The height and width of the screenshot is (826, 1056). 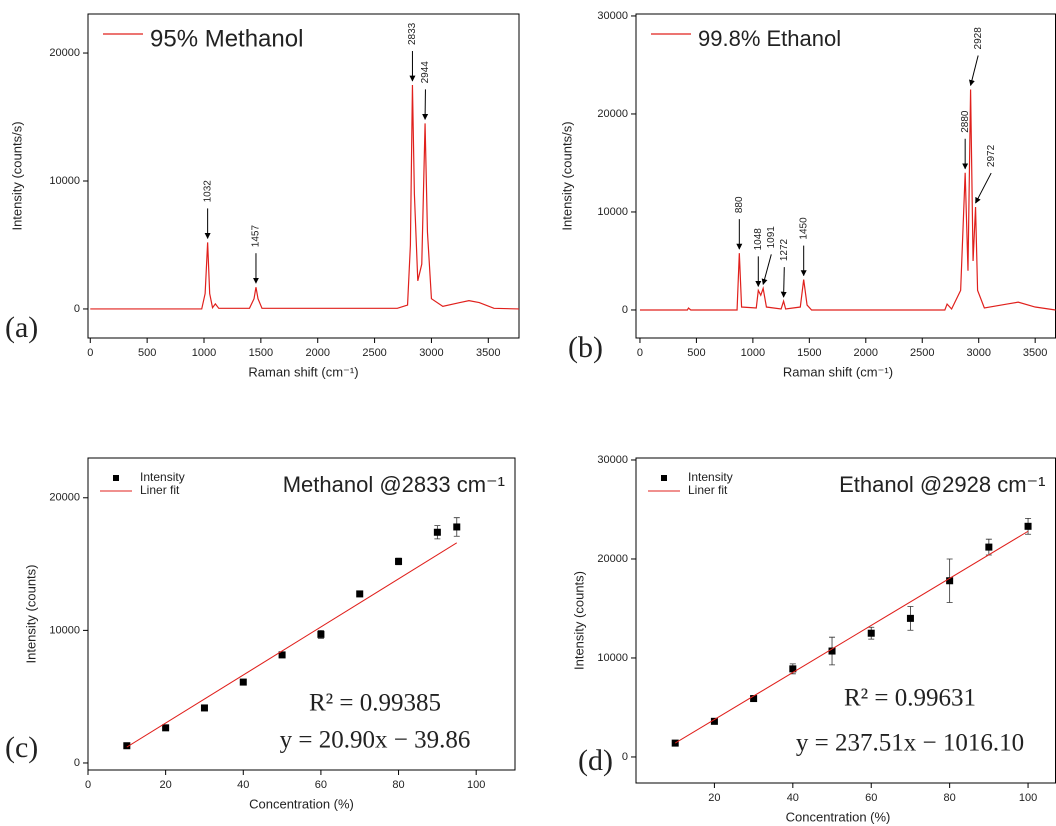 I want to click on y-axis-label: Intensity (counts/s), so click(x=16, y=175).